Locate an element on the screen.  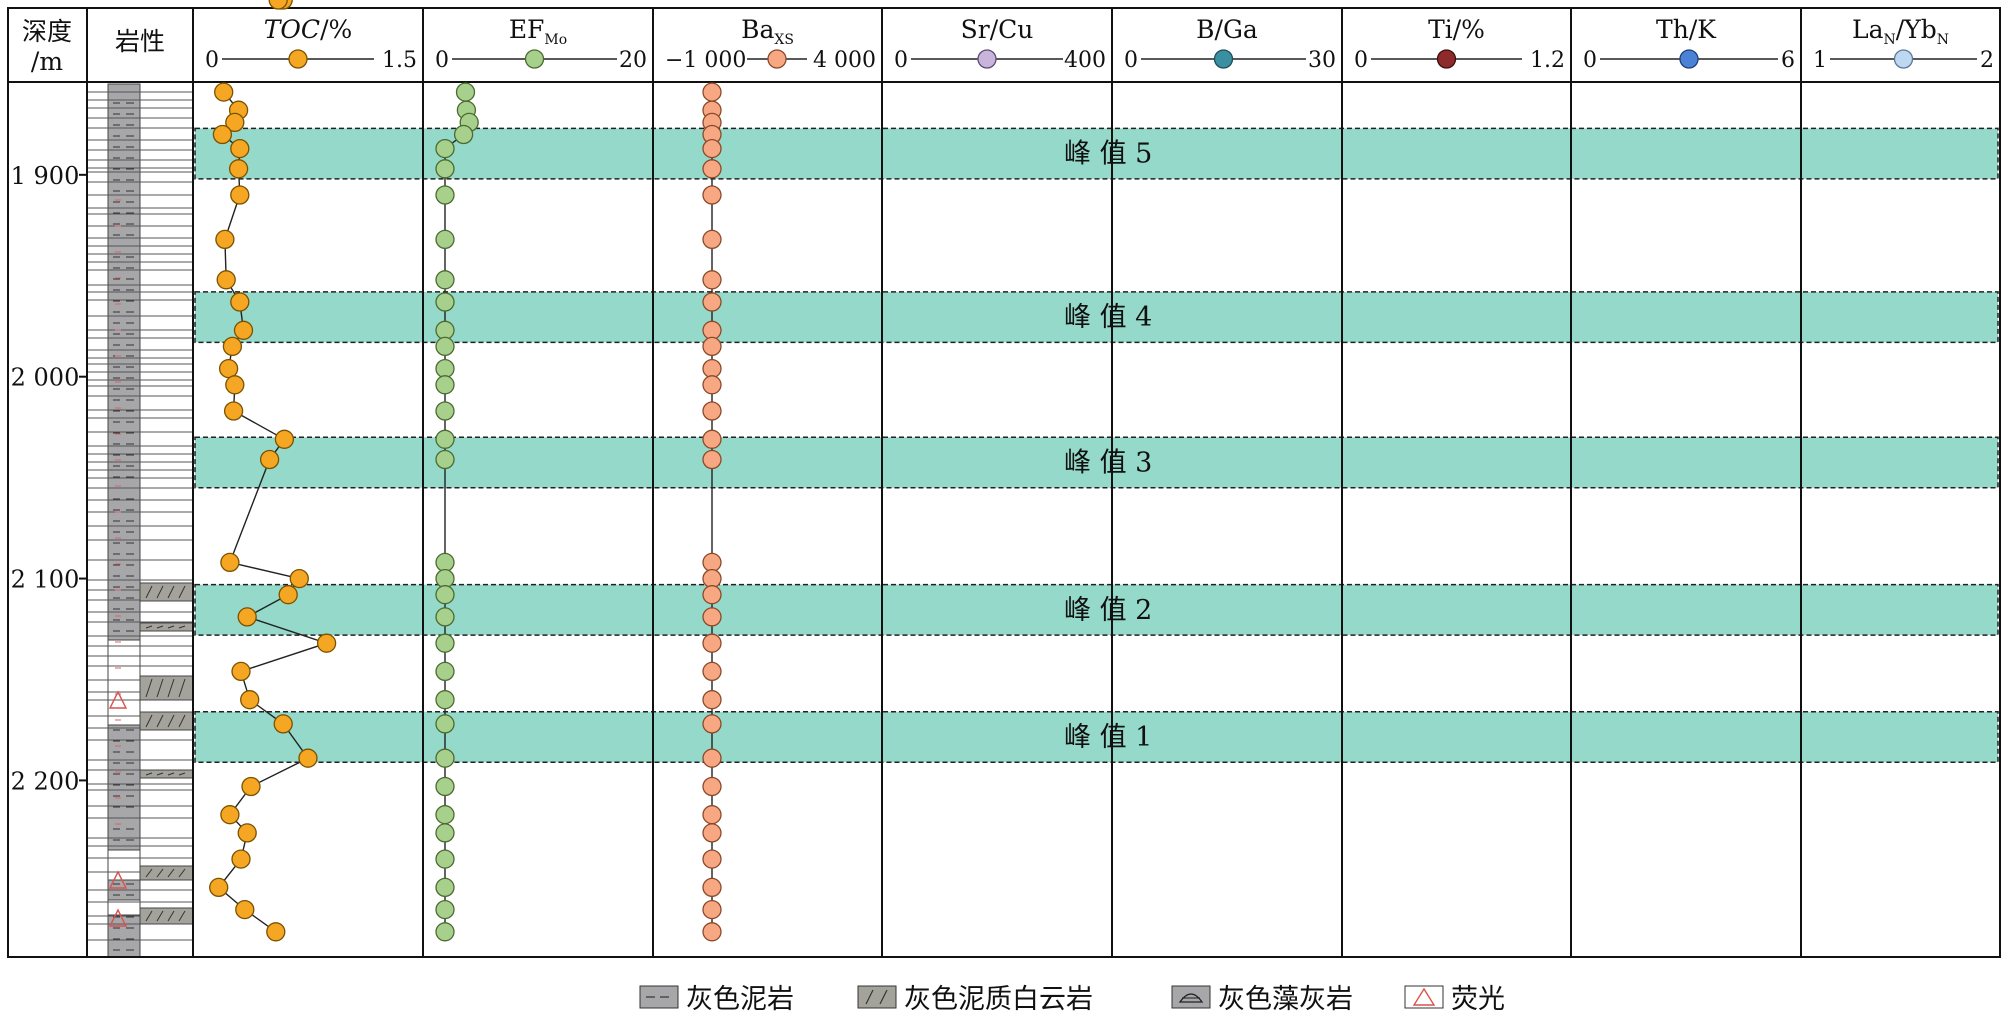
scale-max-2: 4 000 is located at coordinates (844, 60).